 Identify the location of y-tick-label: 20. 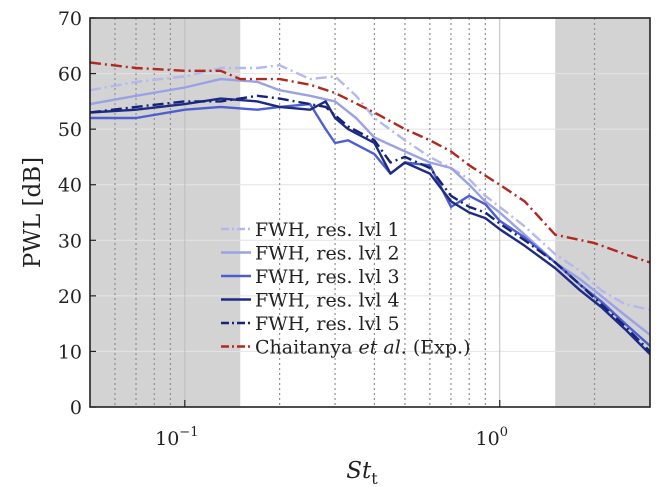
(70, 297).